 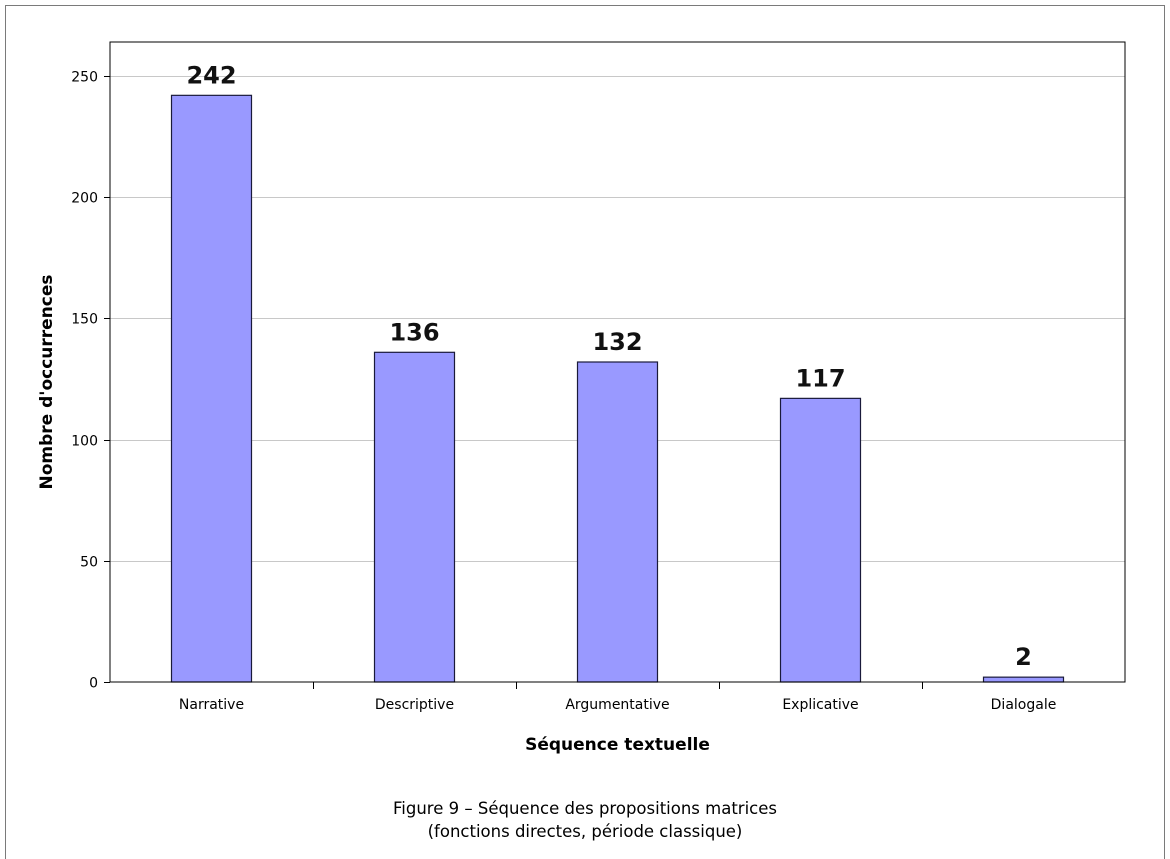 I want to click on data-label-dialogale: 2, so click(x=1023, y=657).